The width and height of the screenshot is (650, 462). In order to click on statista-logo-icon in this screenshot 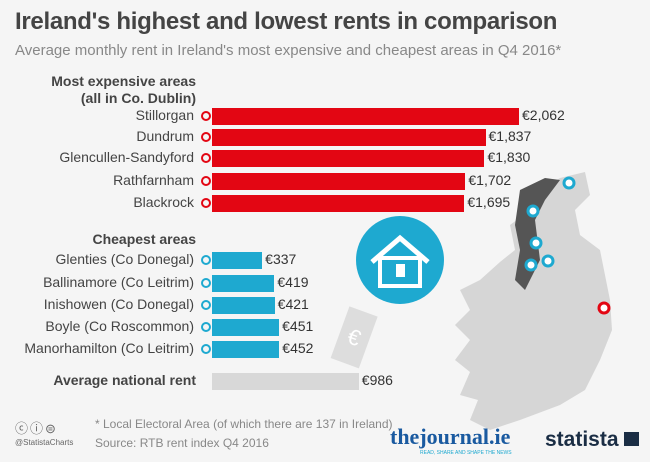, I will do `click(632, 439)`.